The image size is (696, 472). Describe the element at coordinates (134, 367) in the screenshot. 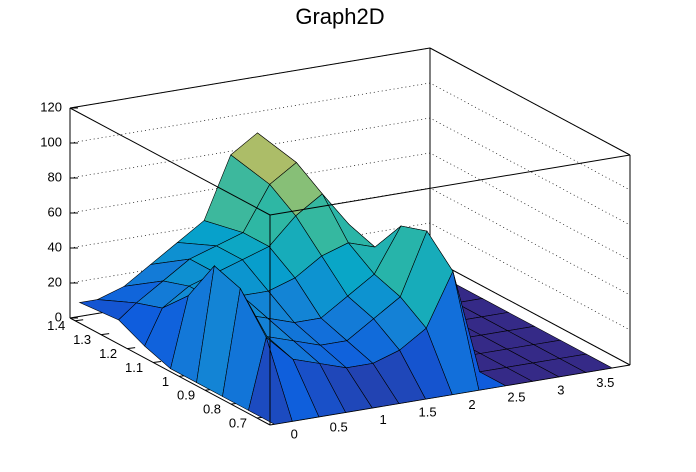

I see `y-tick-label: 1.1` at that location.